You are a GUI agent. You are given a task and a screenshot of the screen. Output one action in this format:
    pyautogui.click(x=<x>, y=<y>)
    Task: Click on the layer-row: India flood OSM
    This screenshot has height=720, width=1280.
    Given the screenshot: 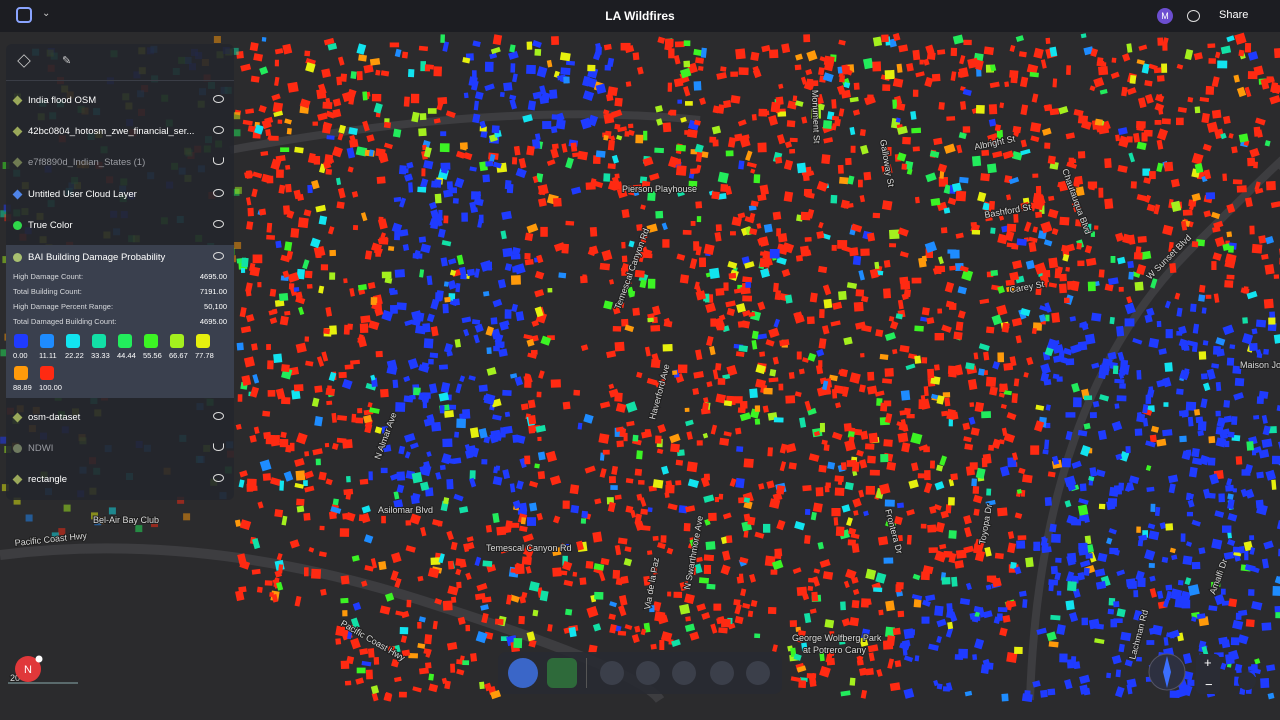 What is the action you would take?
    pyautogui.click(x=120, y=101)
    